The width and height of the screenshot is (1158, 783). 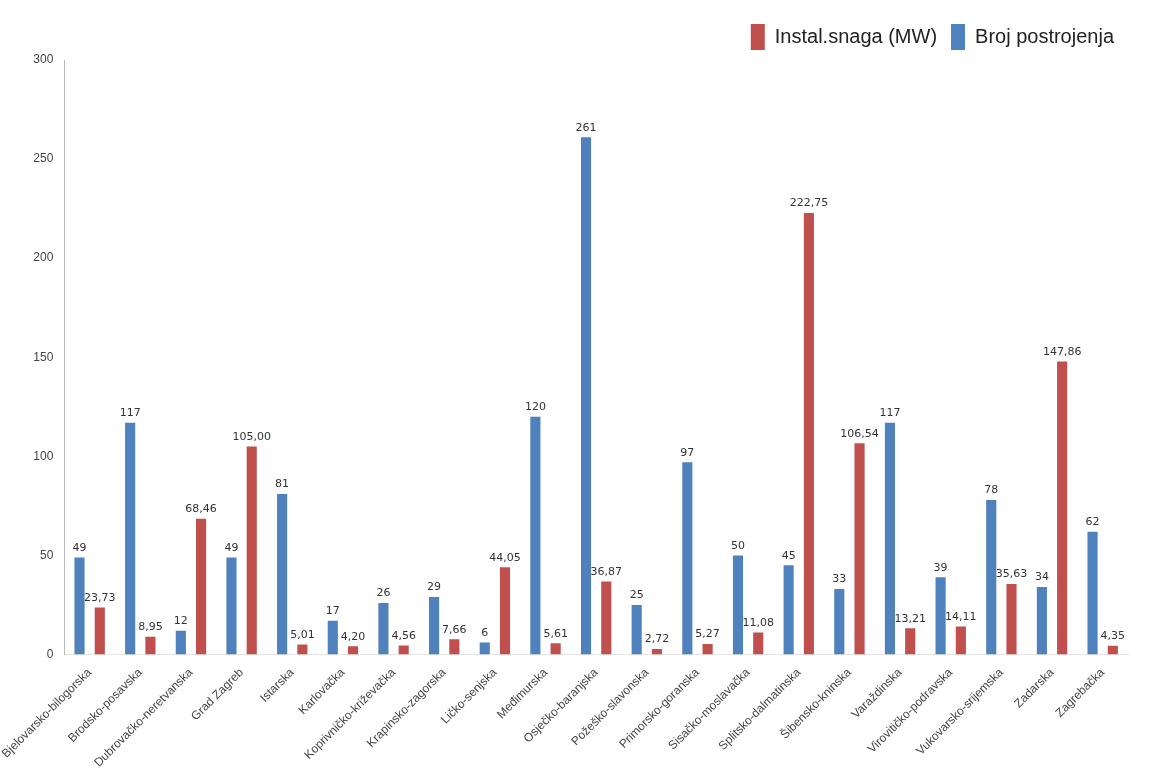 What do you see at coordinates (991, 490) in the screenshot?
I see `data-label: 78` at bounding box center [991, 490].